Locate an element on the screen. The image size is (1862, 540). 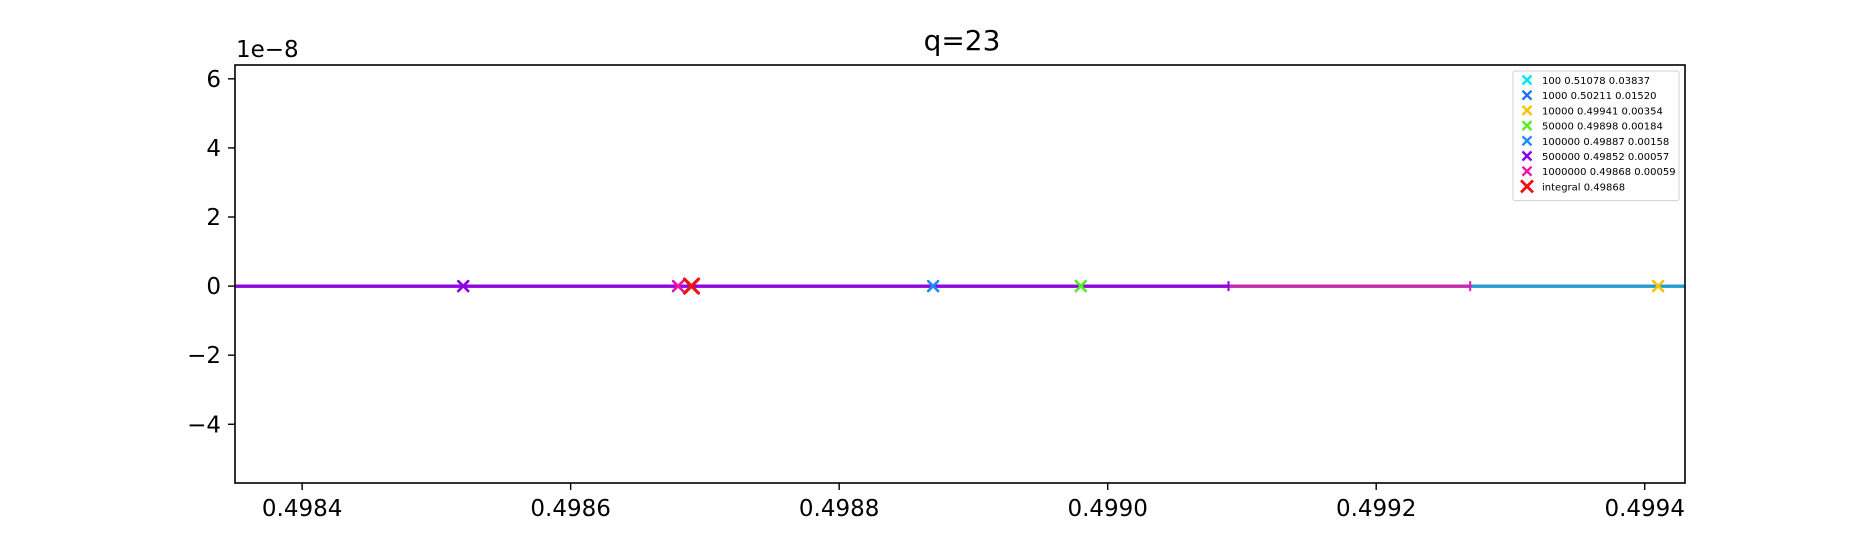
y-tick-label: −2 is located at coordinates (204, 356).